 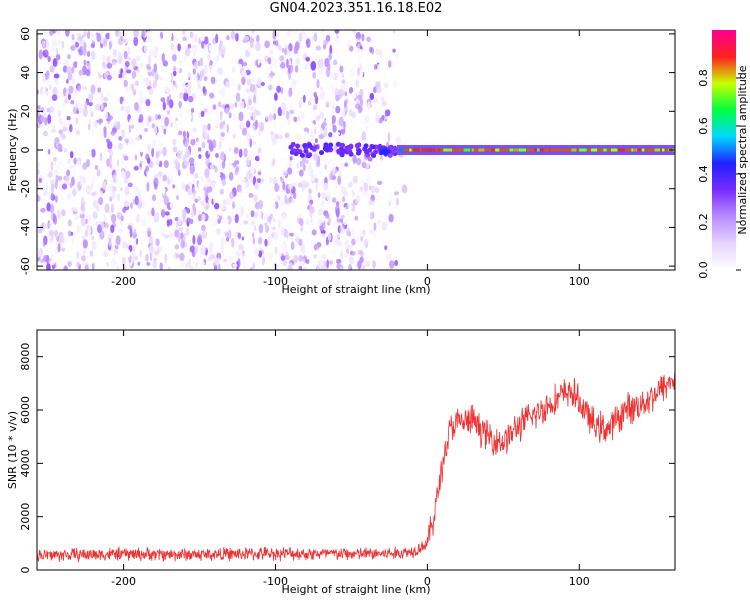 I want to click on snr-x-tick-label: 0, so click(x=427, y=581).